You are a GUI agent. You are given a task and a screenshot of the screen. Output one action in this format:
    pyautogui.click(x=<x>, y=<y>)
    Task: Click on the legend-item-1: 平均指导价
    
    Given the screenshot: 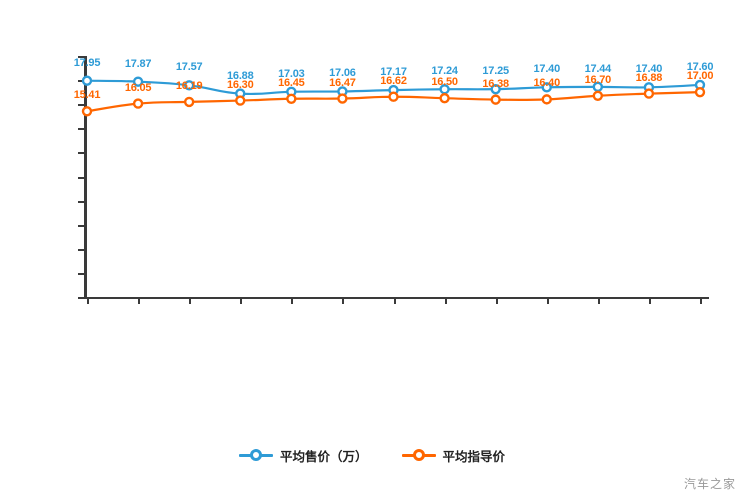 What is the action you would take?
    pyautogui.click(x=453, y=455)
    